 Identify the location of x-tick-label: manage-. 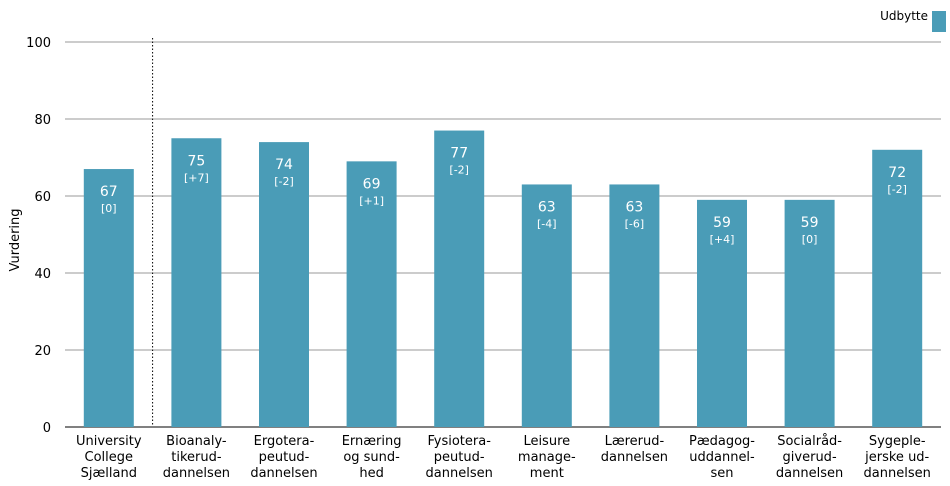
(547, 457).